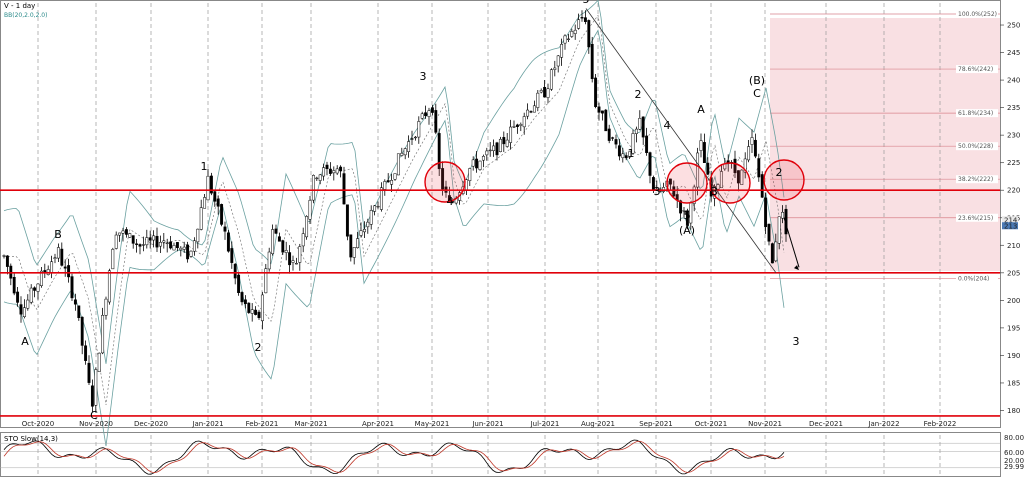  Describe the element at coordinates (1013, 411) in the screenshot. I see `y-tick-label: 180` at that location.